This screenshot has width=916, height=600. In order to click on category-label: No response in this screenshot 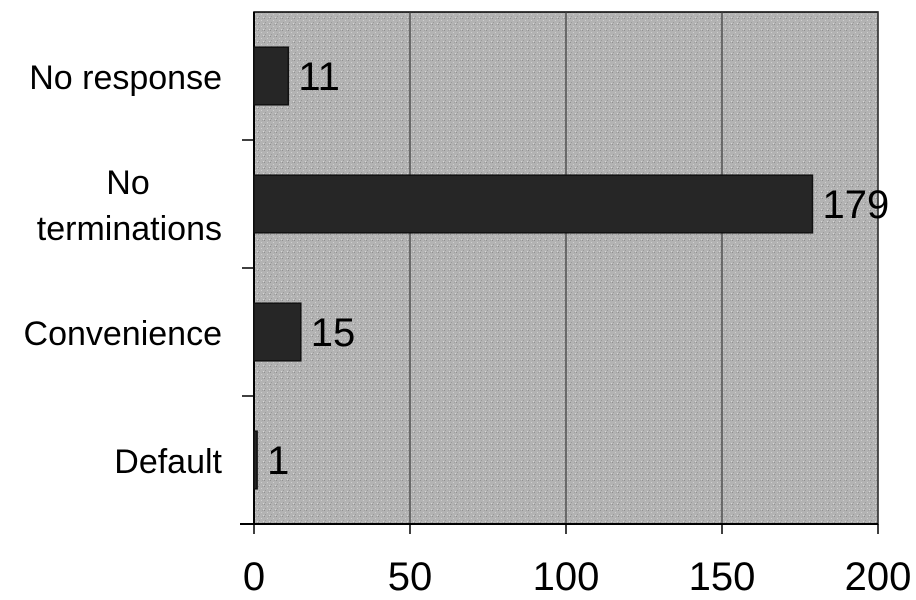, I will do `click(125, 78)`.